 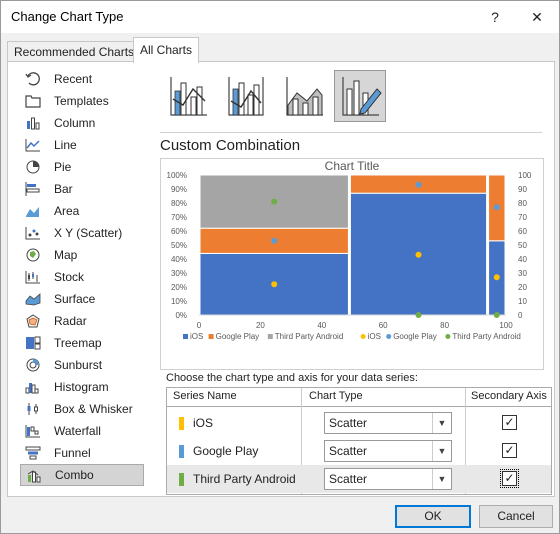 What do you see at coordinates (67, 16) in the screenshot?
I see `dialog-title: Change Chart Type` at bounding box center [67, 16].